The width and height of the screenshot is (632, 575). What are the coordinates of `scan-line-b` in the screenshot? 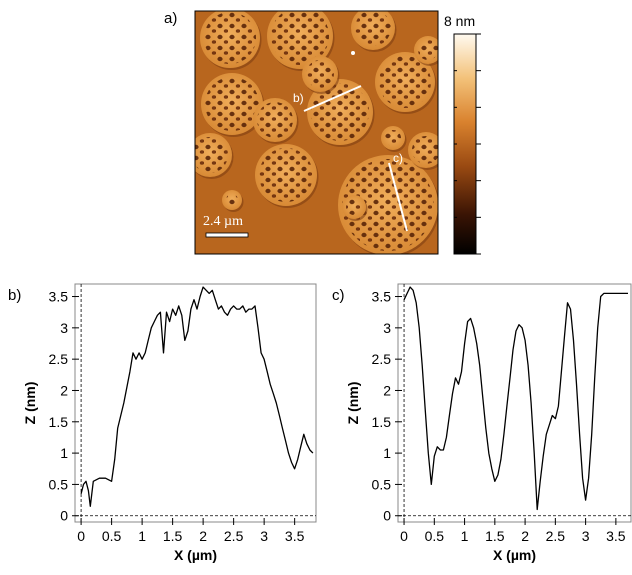 It's located at (332, 98).